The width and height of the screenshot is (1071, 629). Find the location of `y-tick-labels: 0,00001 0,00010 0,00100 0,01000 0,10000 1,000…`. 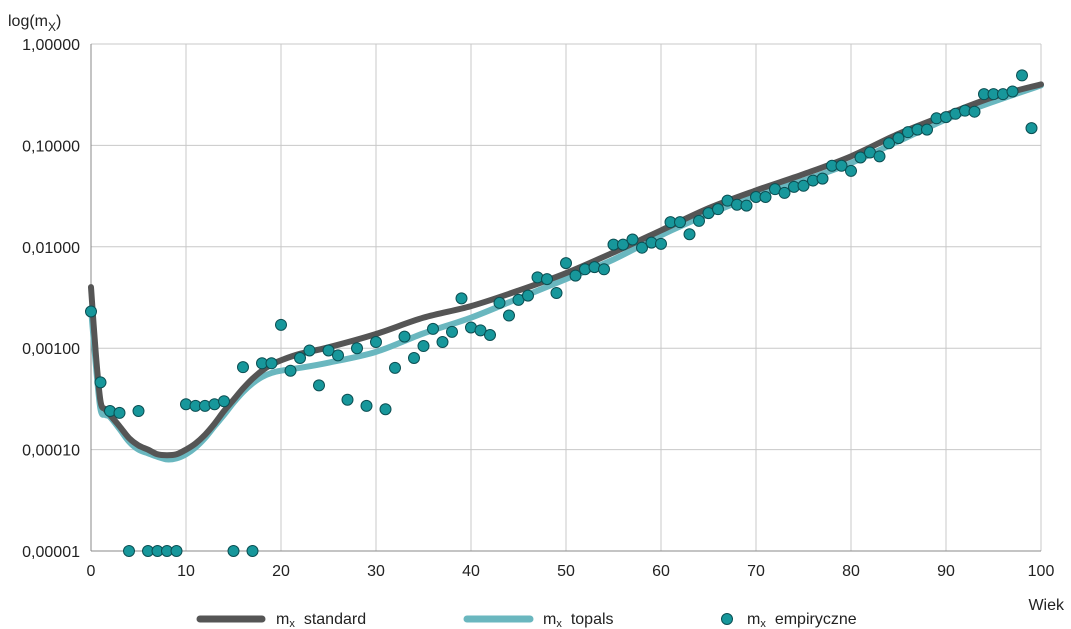

y-tick-labels: 0,00001 0,00010 0,00100 0,01000 0,10000 1,000… is located at coordinates (51, 299).